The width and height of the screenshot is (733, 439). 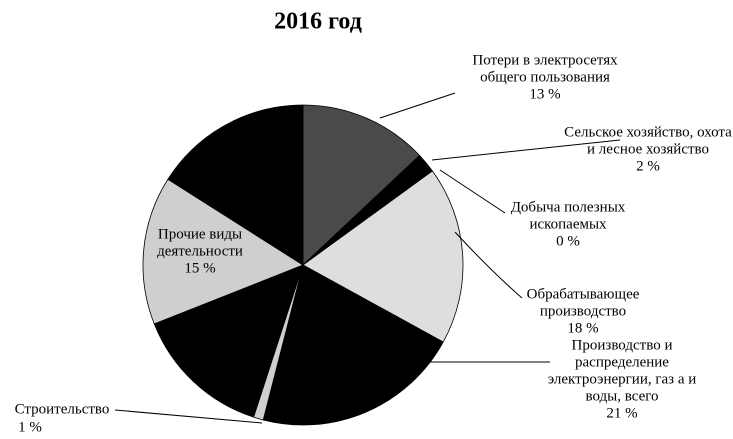 I want to click on category-label: Строительство, so click(x=62, y=409).